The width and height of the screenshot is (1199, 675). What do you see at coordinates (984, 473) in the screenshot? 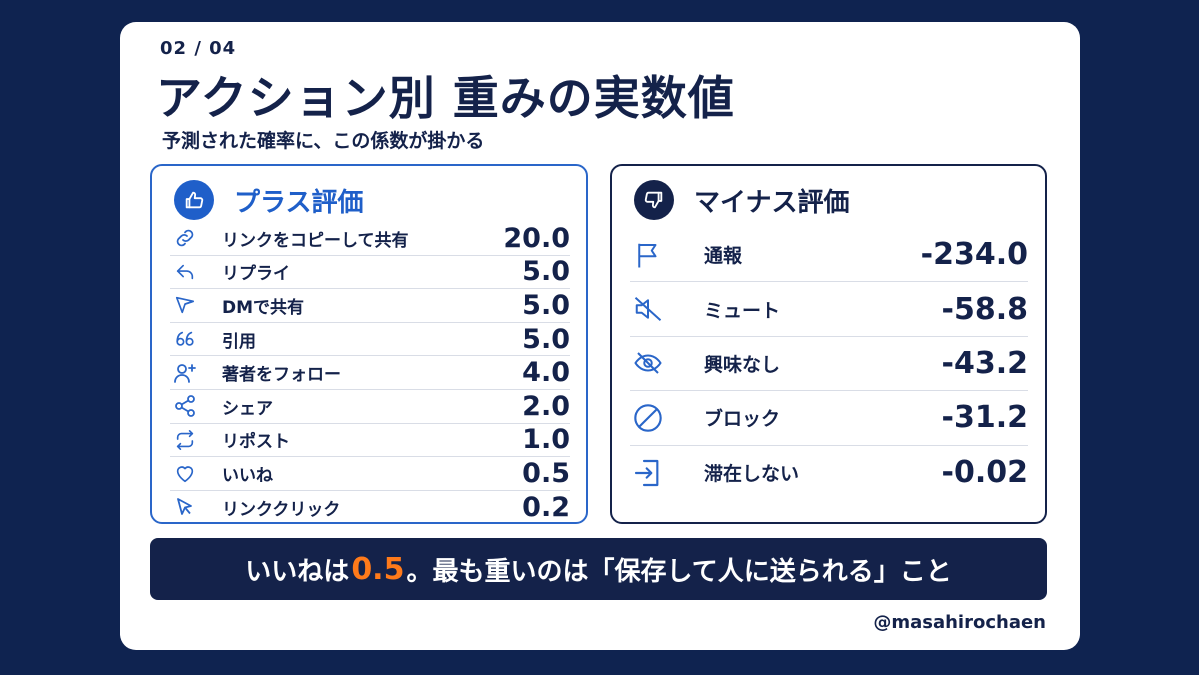
I see `minus-item-value: -0.02` at bounding box center [984, 473].